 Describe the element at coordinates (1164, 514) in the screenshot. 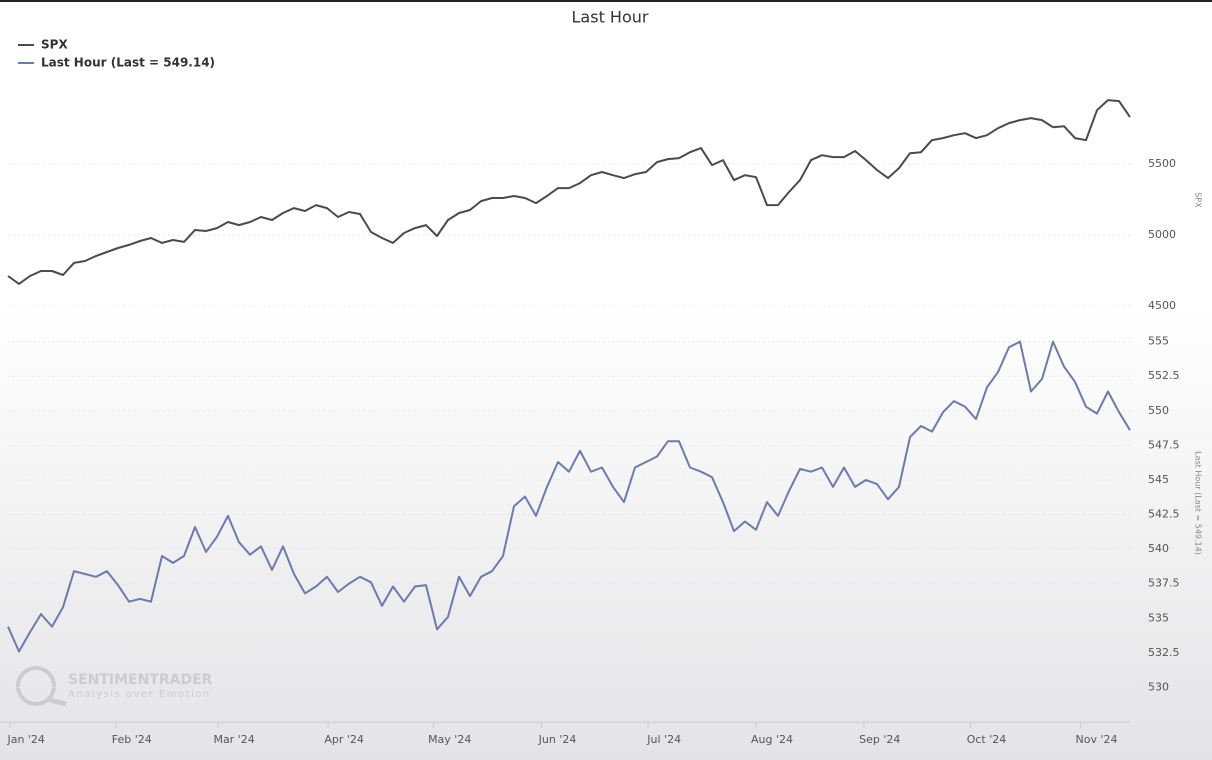

I see `y-tick-label: 542.5` at that location.